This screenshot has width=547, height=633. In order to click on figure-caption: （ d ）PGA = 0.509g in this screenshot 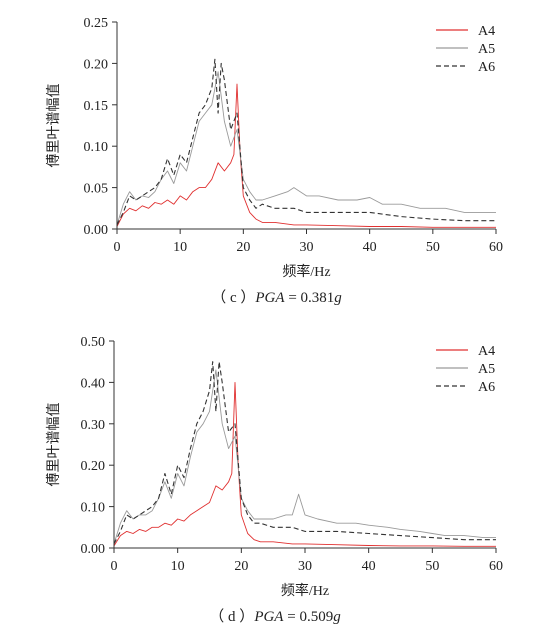, I will do `click(275, 616)`.